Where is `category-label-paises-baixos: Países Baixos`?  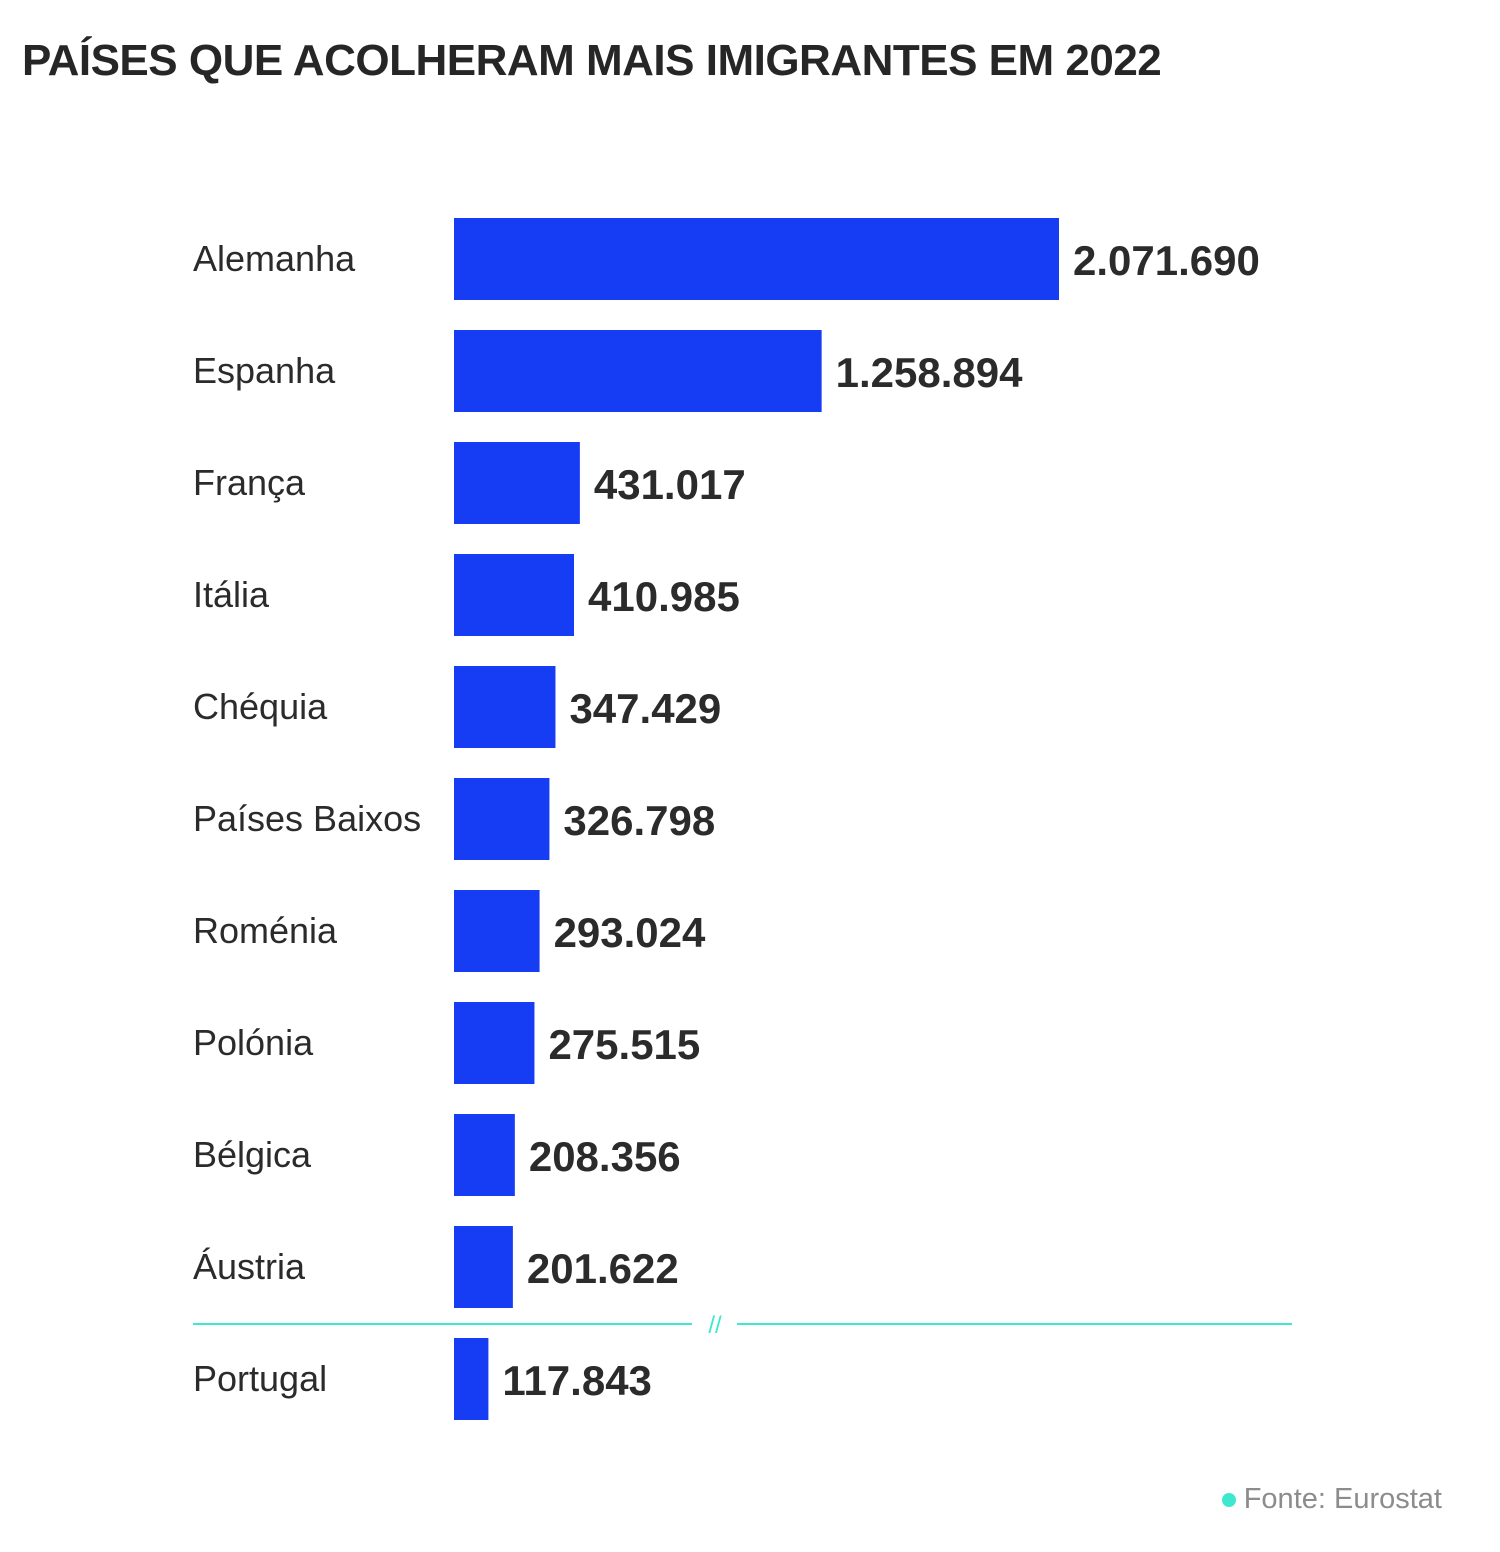
category-label-paises-baixos: Países Baixos is located at coordinates (307, 818).